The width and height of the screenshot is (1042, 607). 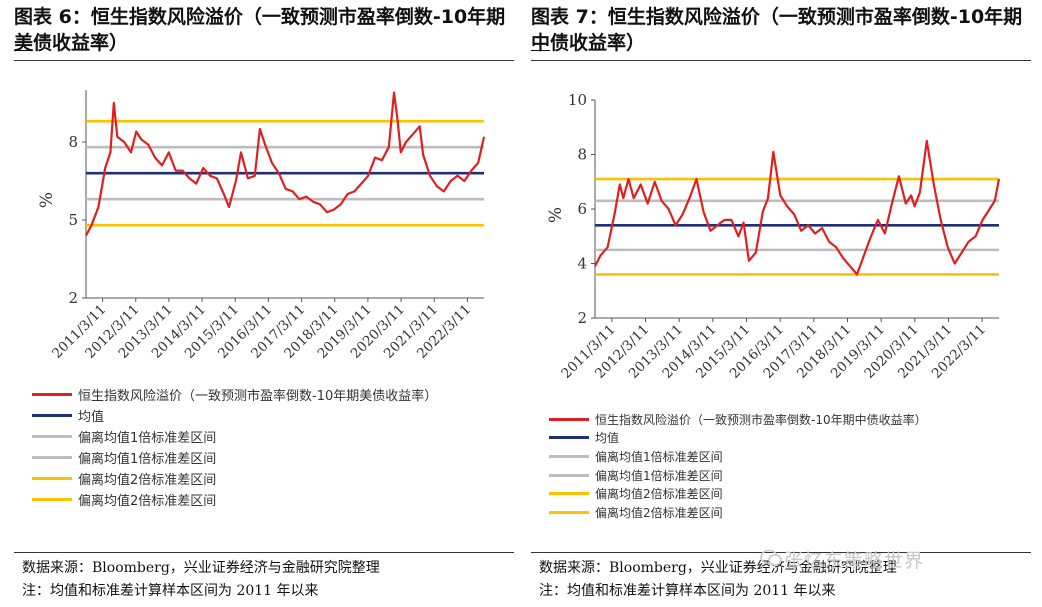 I want to click on legend-label: 恒生指数风险溢价（一致预测市盈率倒数-10年期美债收益率）, so click(x=258, y=396).